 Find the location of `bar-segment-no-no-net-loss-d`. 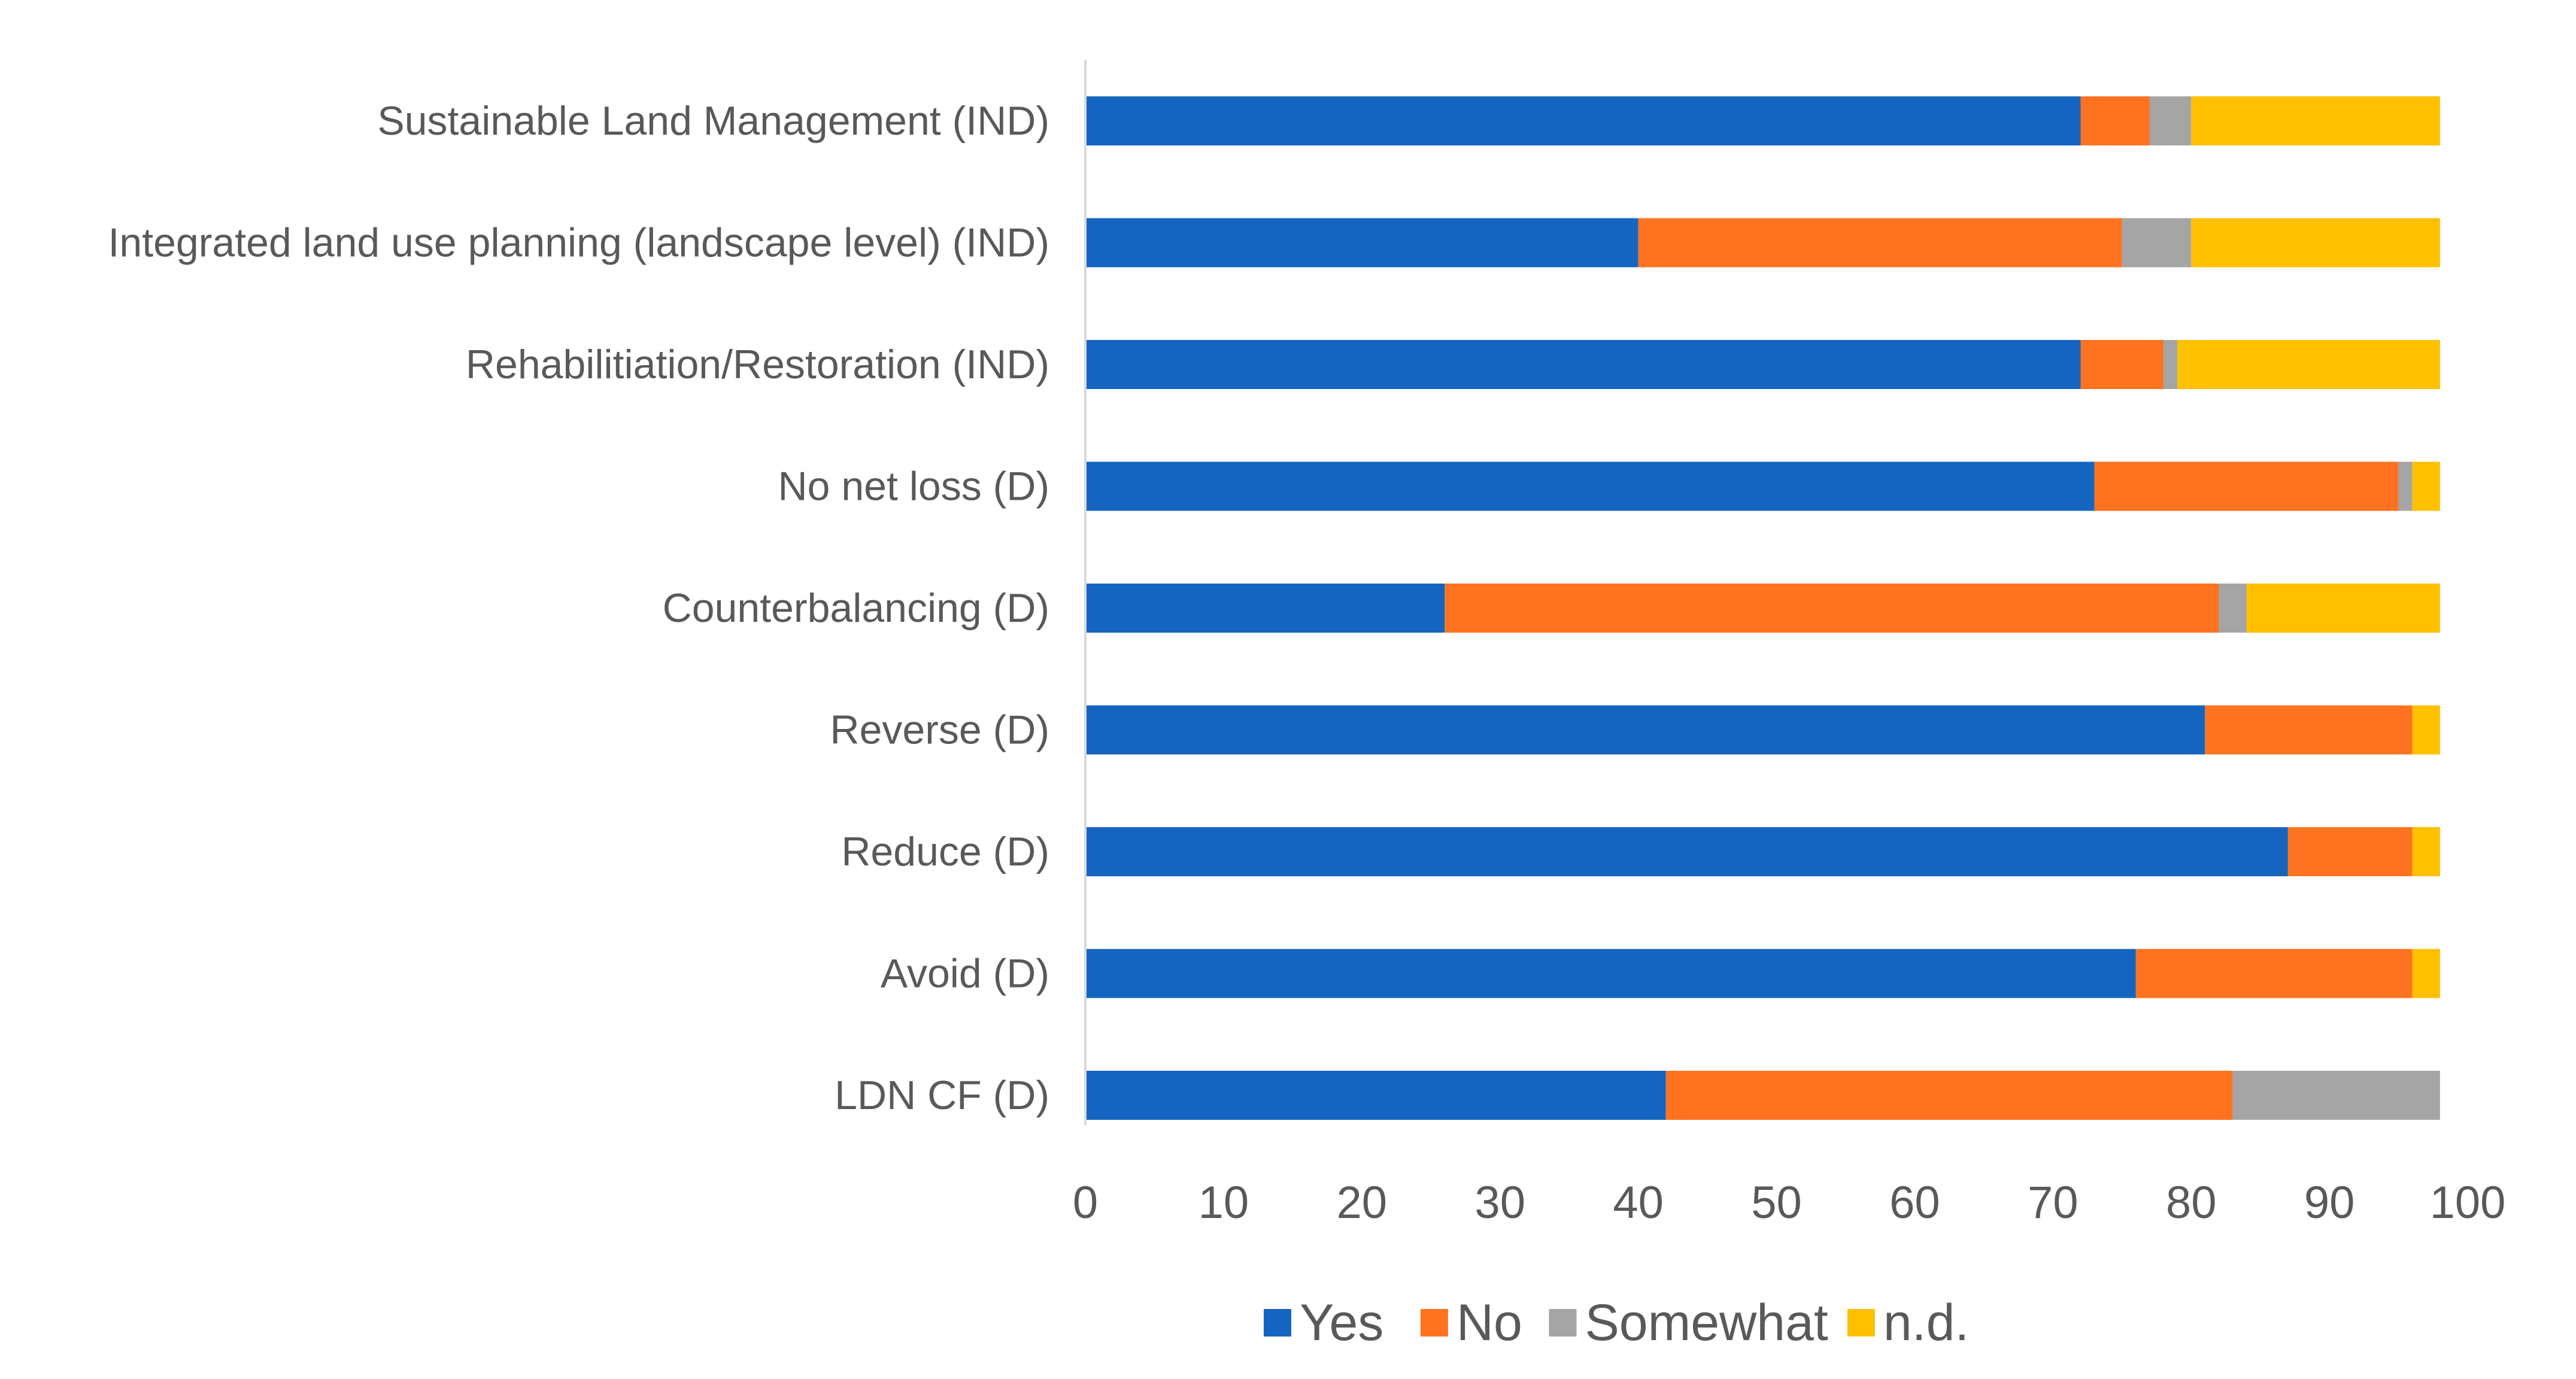

bar-segment-no-no-net-loss-d is located at coordinates (2246, 486).